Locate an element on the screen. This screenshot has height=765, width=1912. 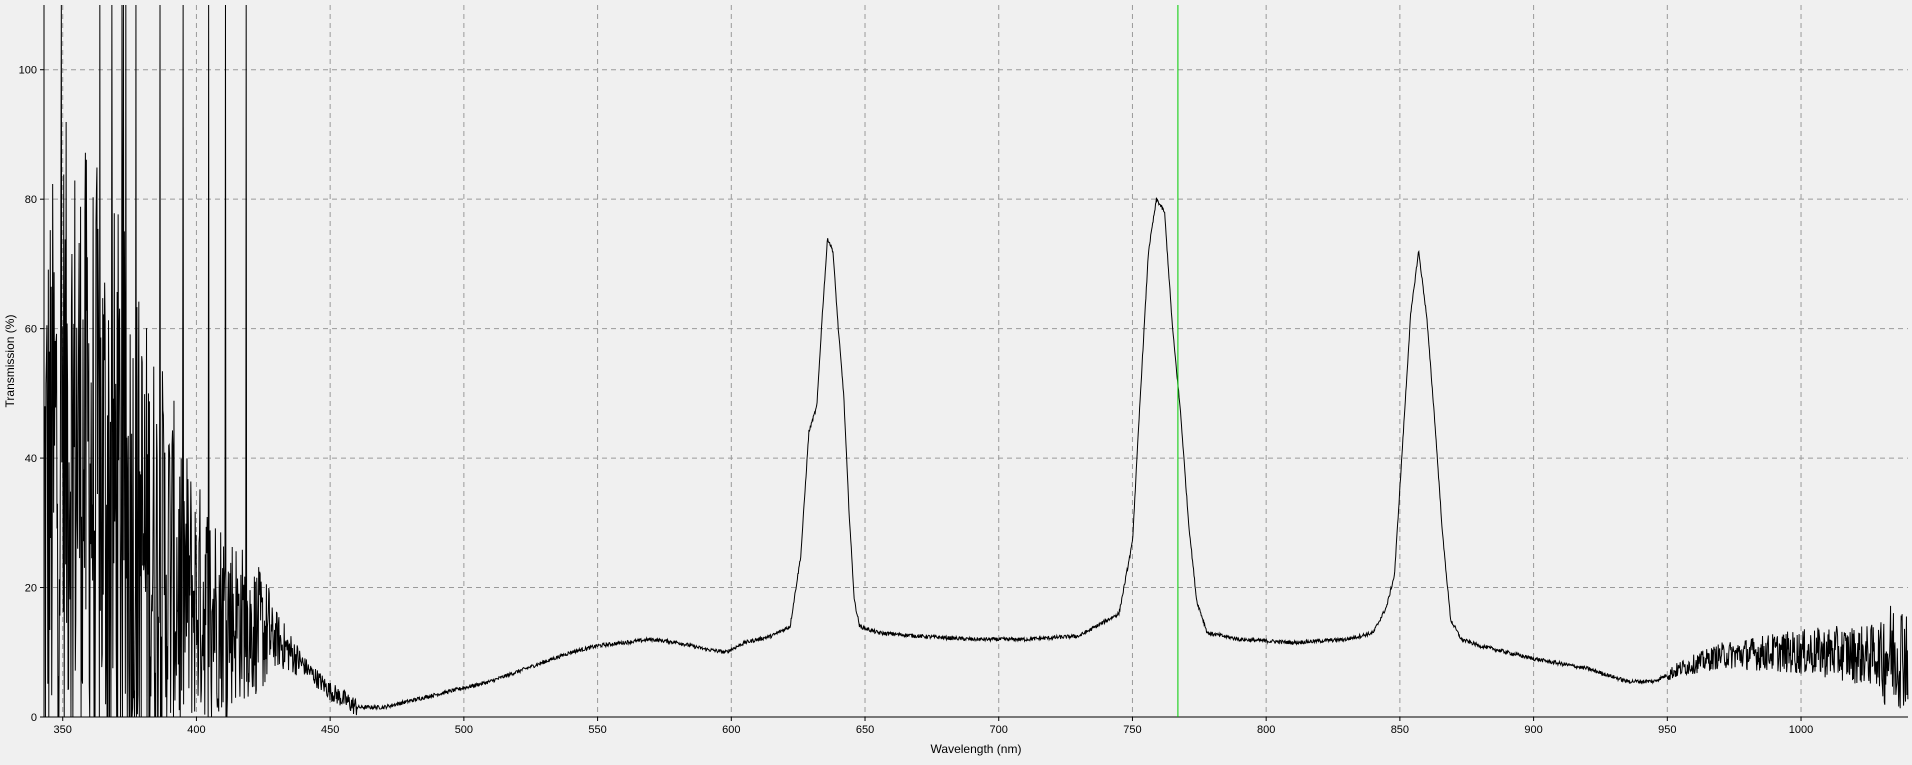
x-tick-label-800: 800 is located at coordinates (1266, 730).